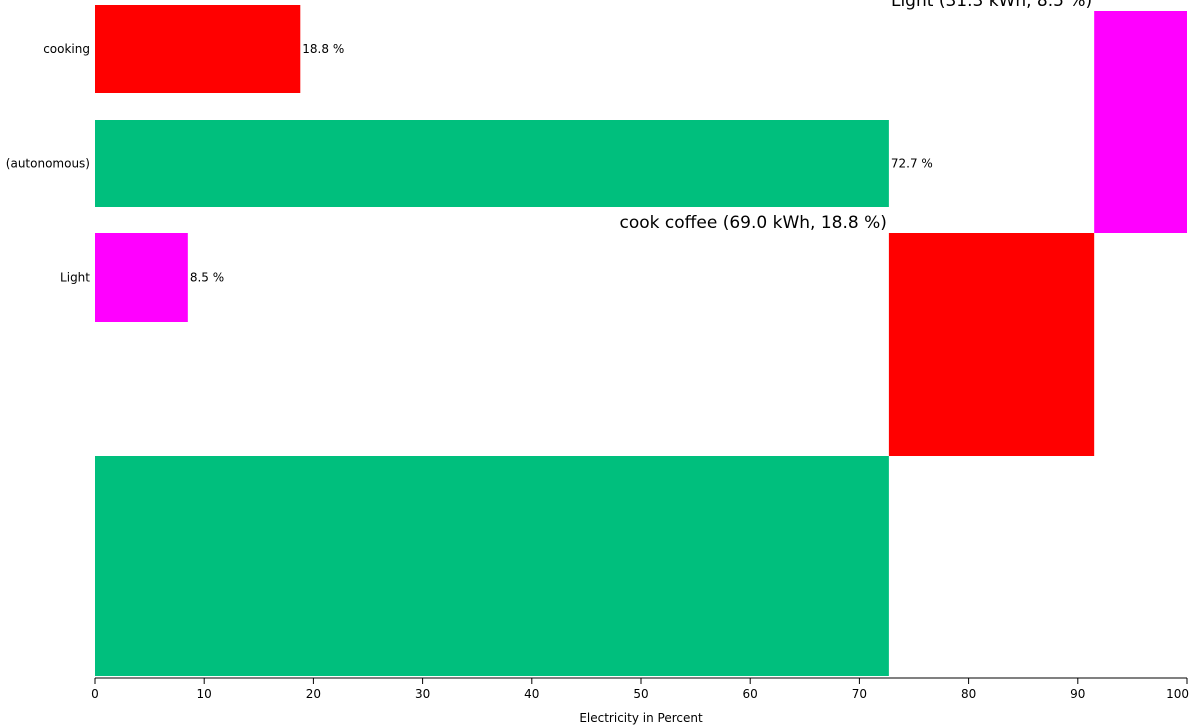  What do you see at coordinates (531, 694) in the screenshot?
I see `x-tick-label-4: 40` at bounding box center [531, 694].